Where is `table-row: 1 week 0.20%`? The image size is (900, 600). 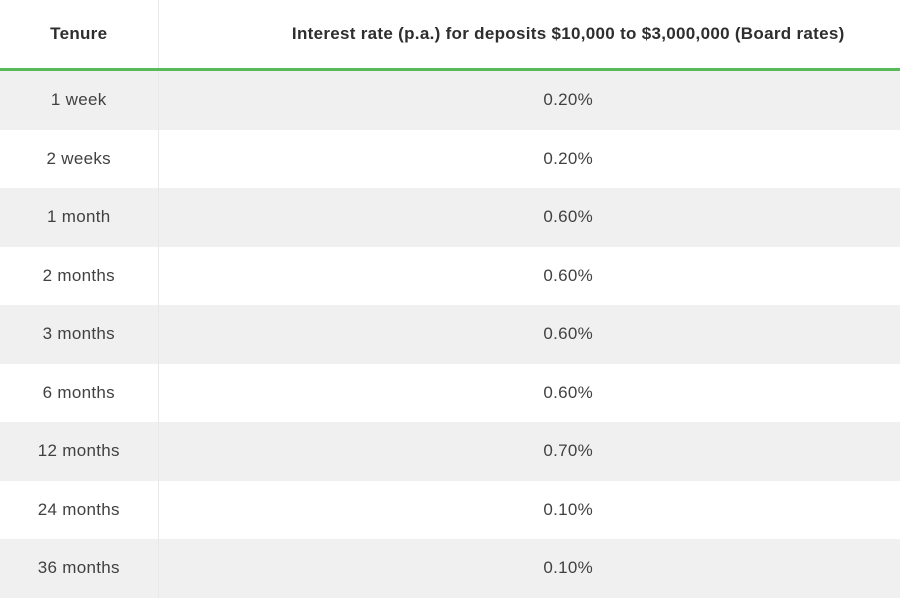 table-row: 1 week 0.20% is located at coordinates (450, 99).